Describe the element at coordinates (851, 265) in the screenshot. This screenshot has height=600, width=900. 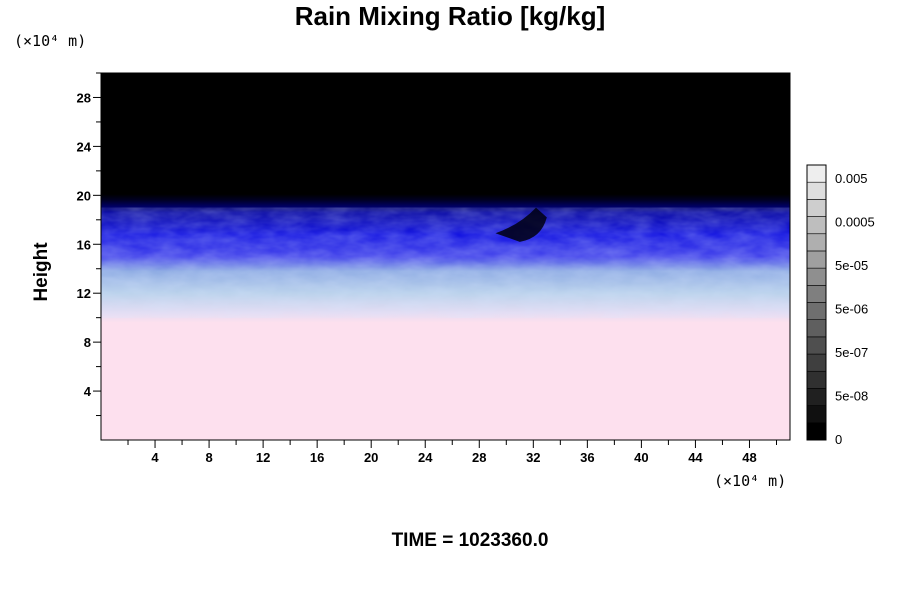
I see `colorbar-label: 5e-05` at that location.